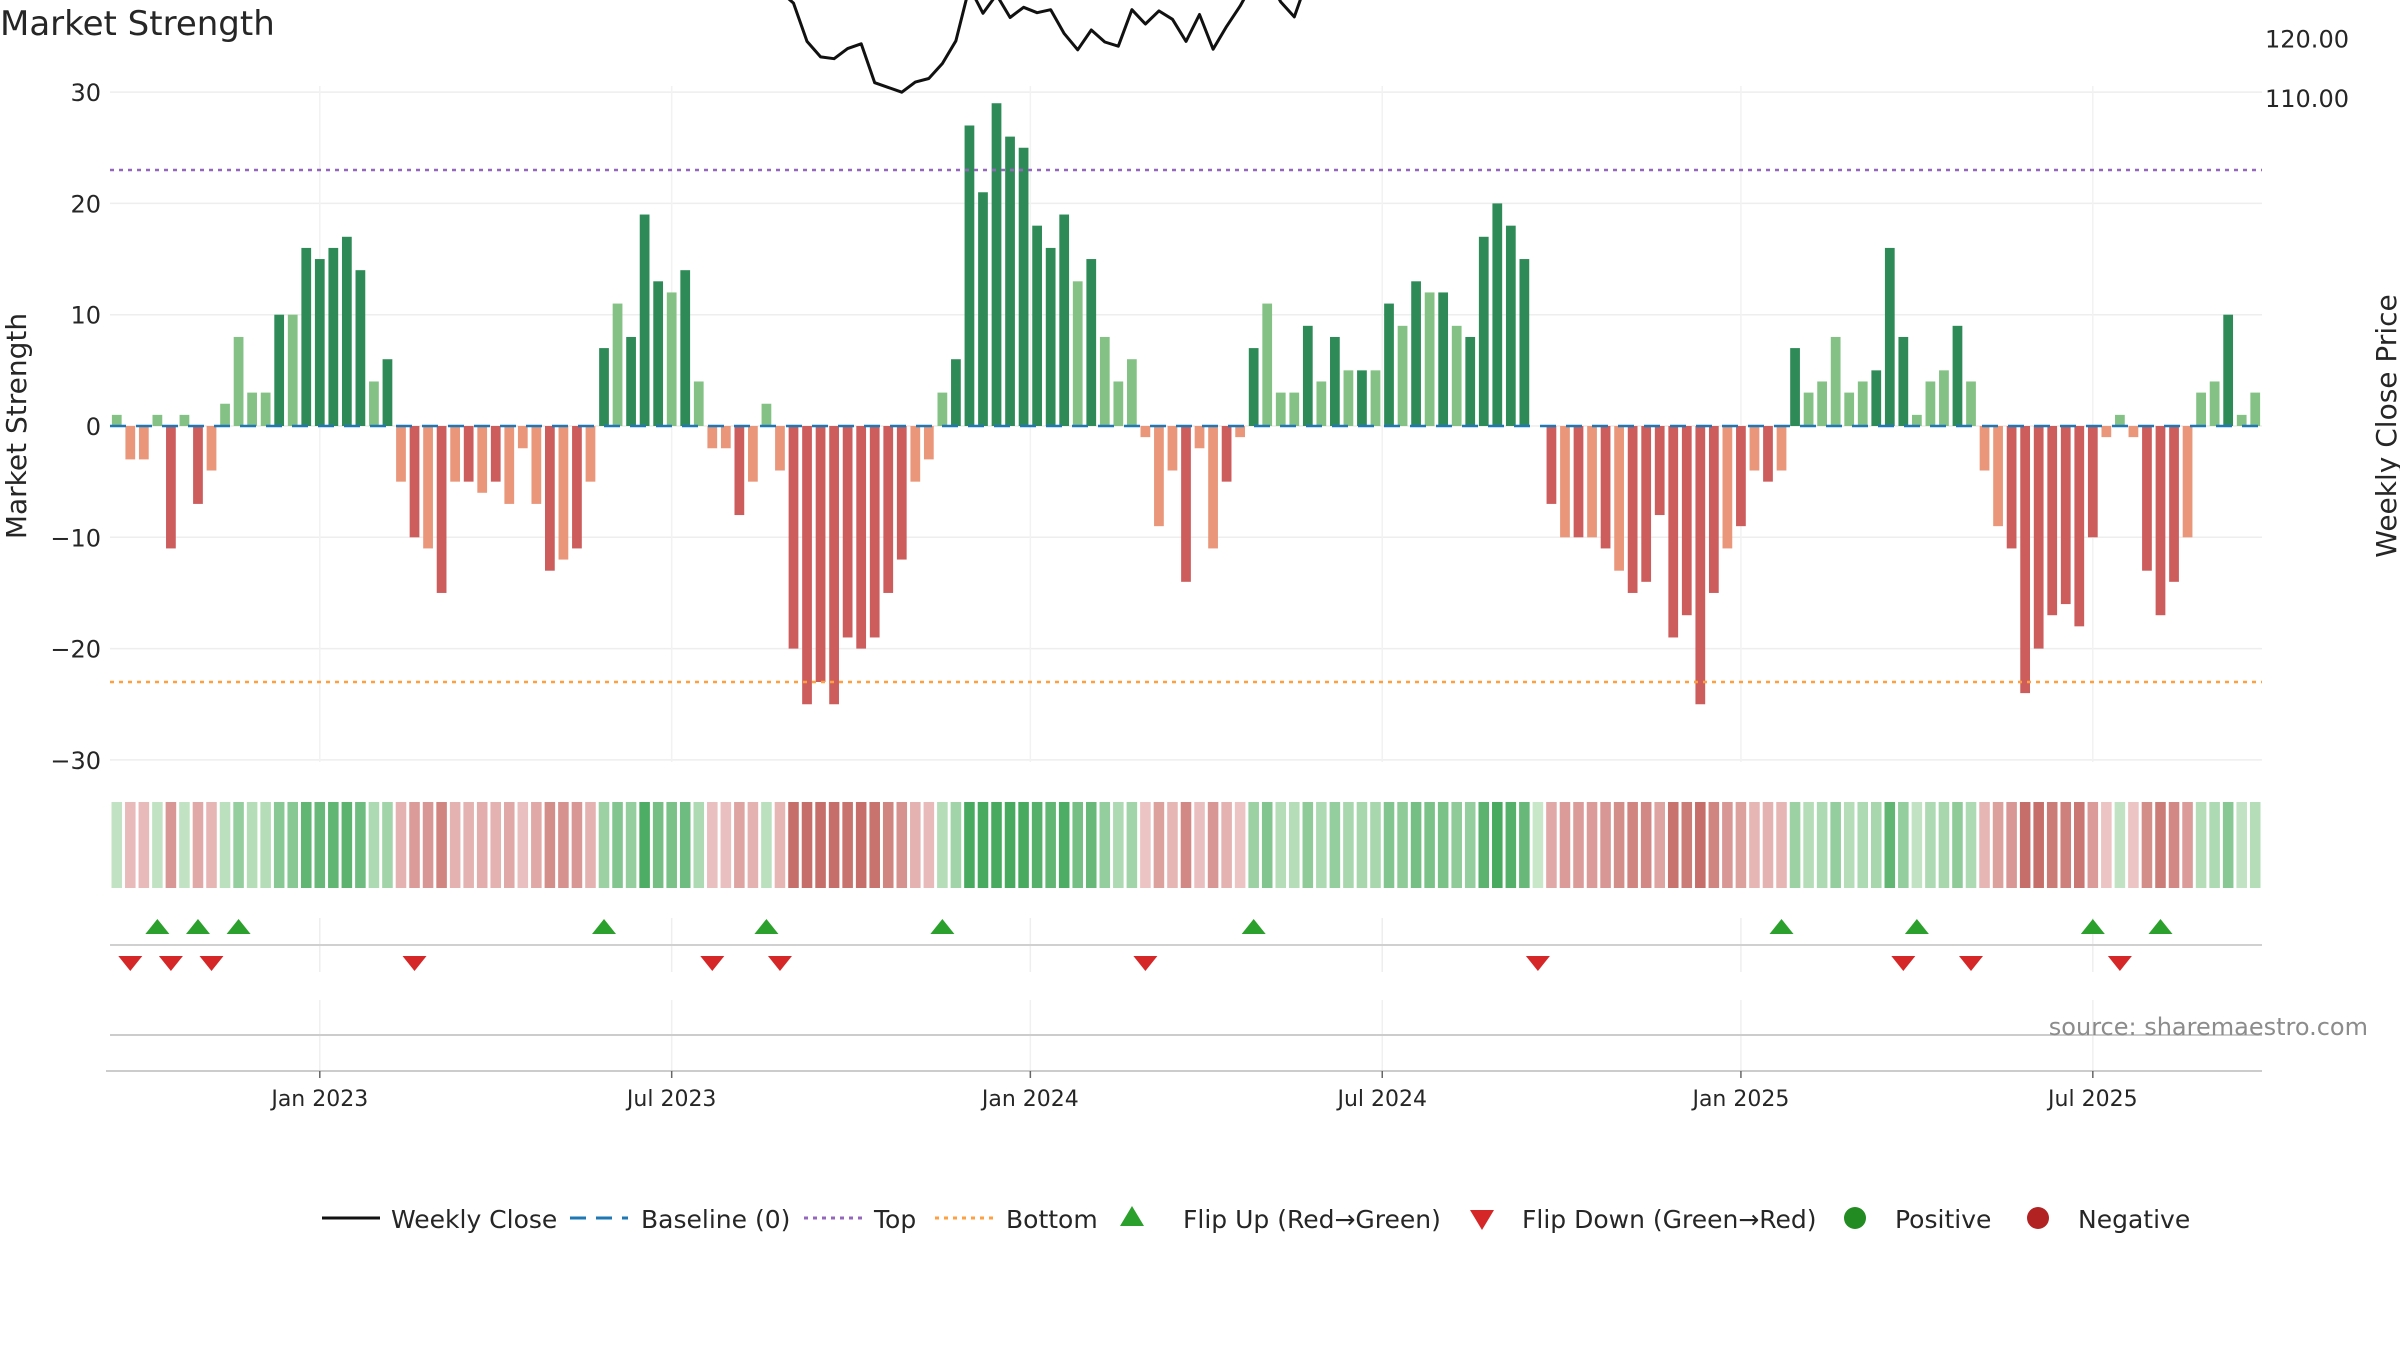  What do you see at coordinates (474, 1219) in the screenshot?
I see `legend-weekly-close-label: Weekly Close` at bounding box center [474, 1219].